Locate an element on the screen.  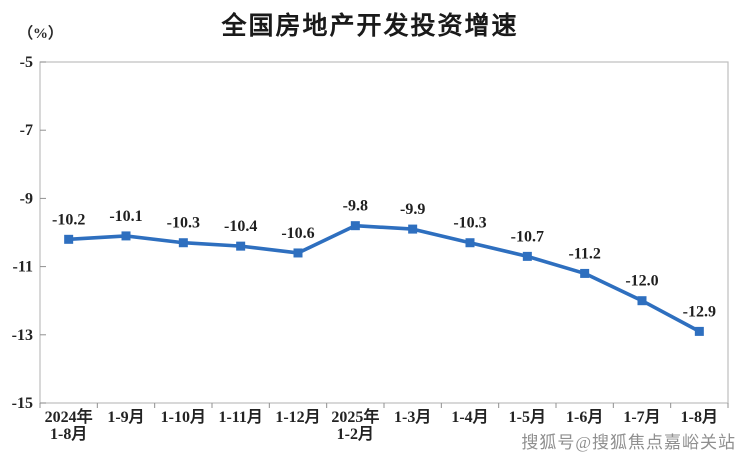
data-label: -11.2 is located at coordinates (584, 253).